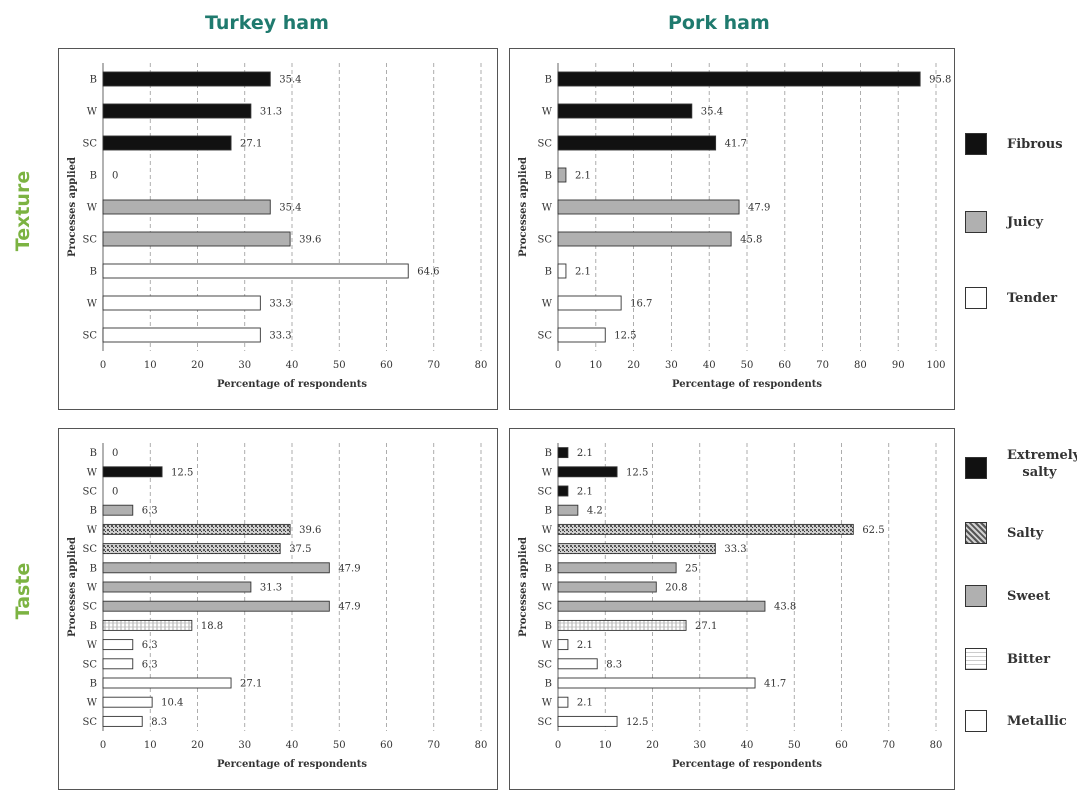  What do you see at coordinates (1032, 298) in the screenshot?
I see `legend-label: Tender` at bounding box center [1032, 298].